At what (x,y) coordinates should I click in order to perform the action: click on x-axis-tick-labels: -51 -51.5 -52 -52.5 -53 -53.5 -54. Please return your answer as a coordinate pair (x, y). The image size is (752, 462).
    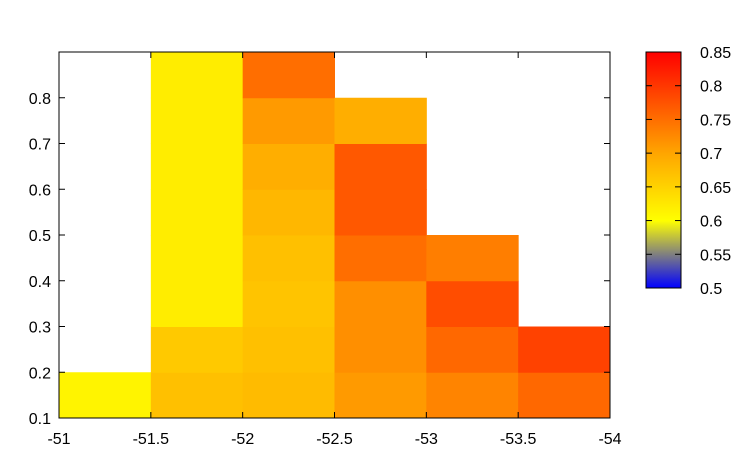
    Looking at the image, I should click on (334, 439).